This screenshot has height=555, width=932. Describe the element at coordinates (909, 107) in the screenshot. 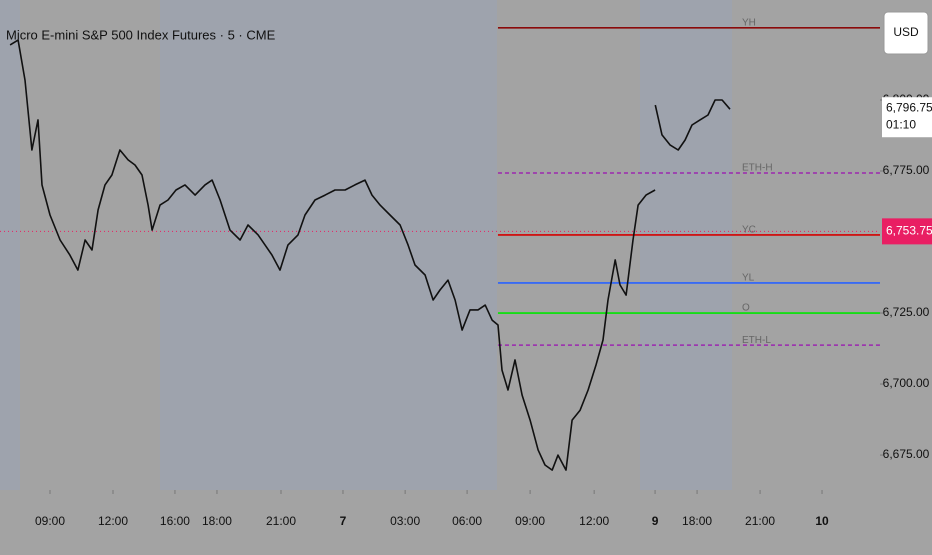

I see `last-price-label: 6,796.75` at that location.